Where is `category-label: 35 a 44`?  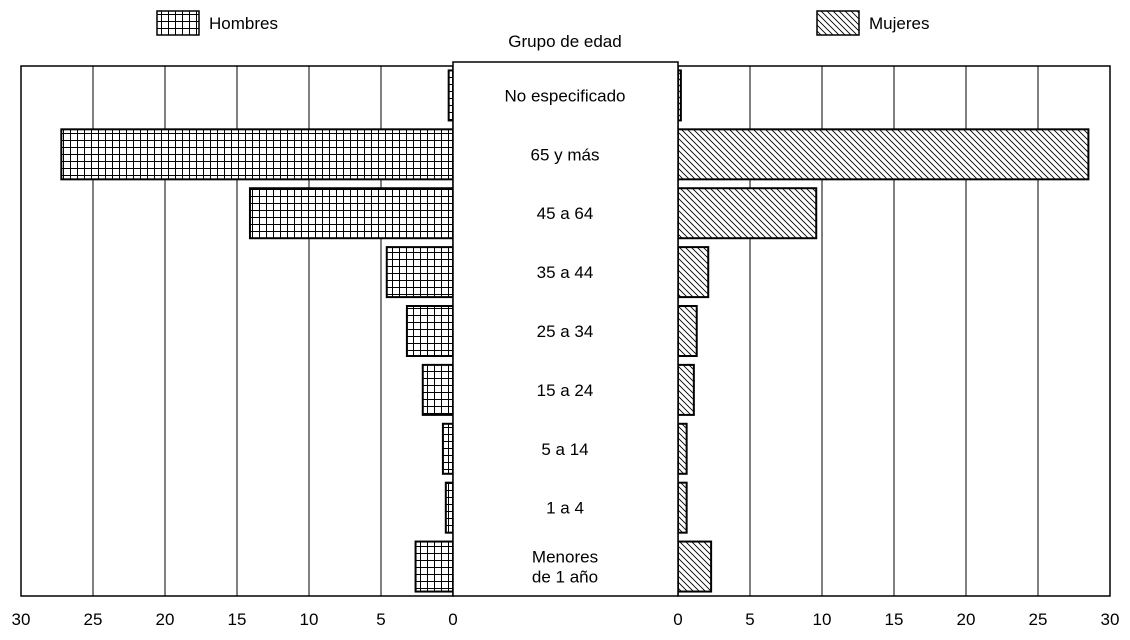 category-label: 35 a 44 is located at coordinates (565, 272).